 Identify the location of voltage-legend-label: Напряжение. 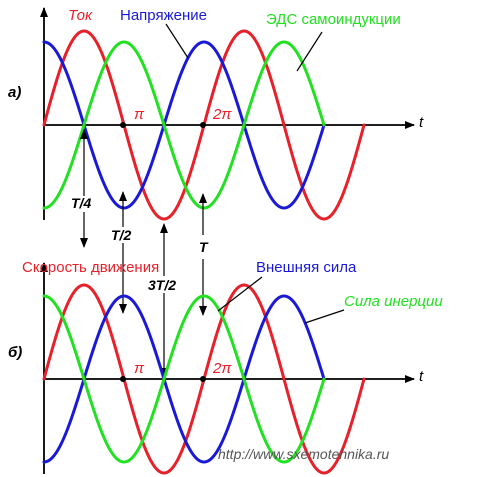
(163, 15).